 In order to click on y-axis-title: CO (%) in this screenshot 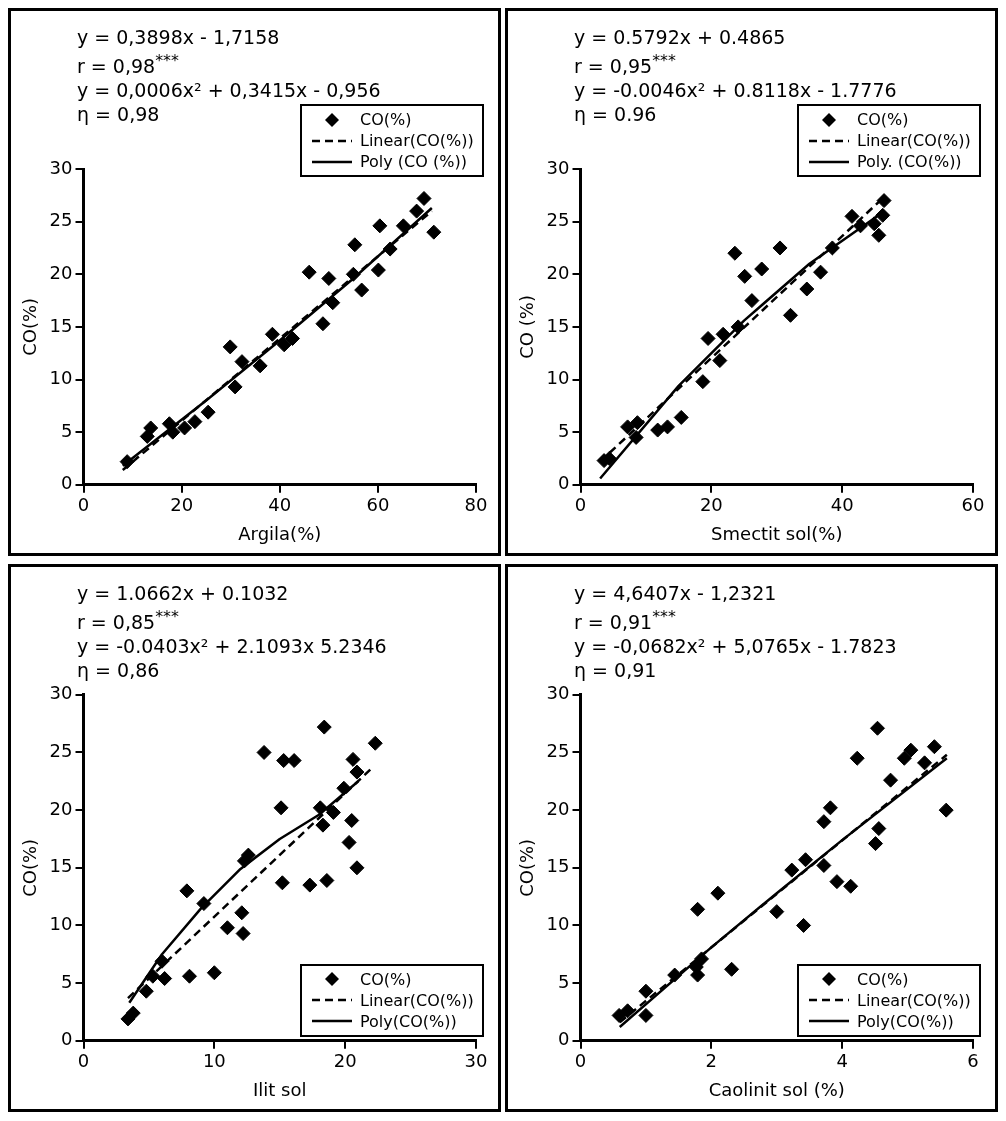, I will do `click(527, 327)`.